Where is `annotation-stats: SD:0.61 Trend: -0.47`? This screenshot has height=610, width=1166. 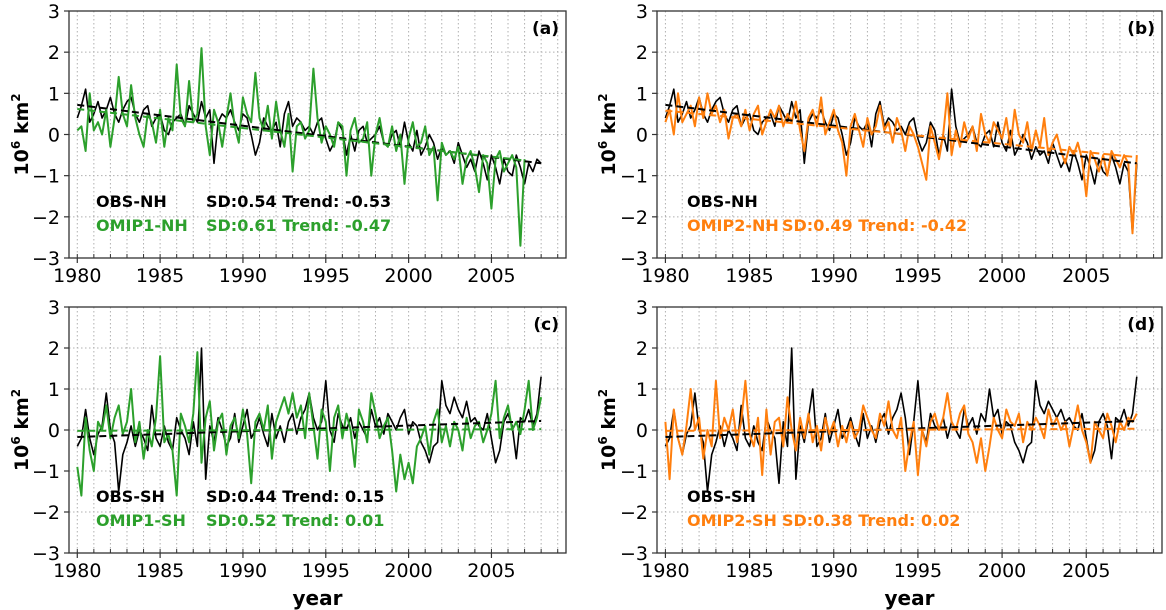 annotation-stats: SD:0.61 Trend: -0.47 is located at coordinates (298, 225).